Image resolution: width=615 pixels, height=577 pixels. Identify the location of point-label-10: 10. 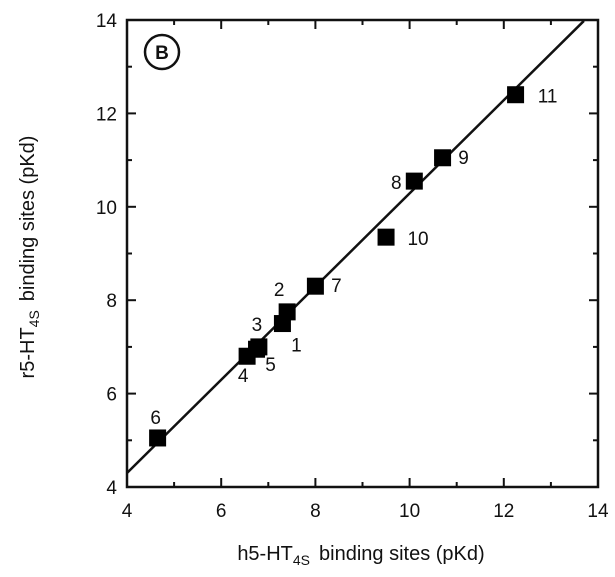
(417, 239).